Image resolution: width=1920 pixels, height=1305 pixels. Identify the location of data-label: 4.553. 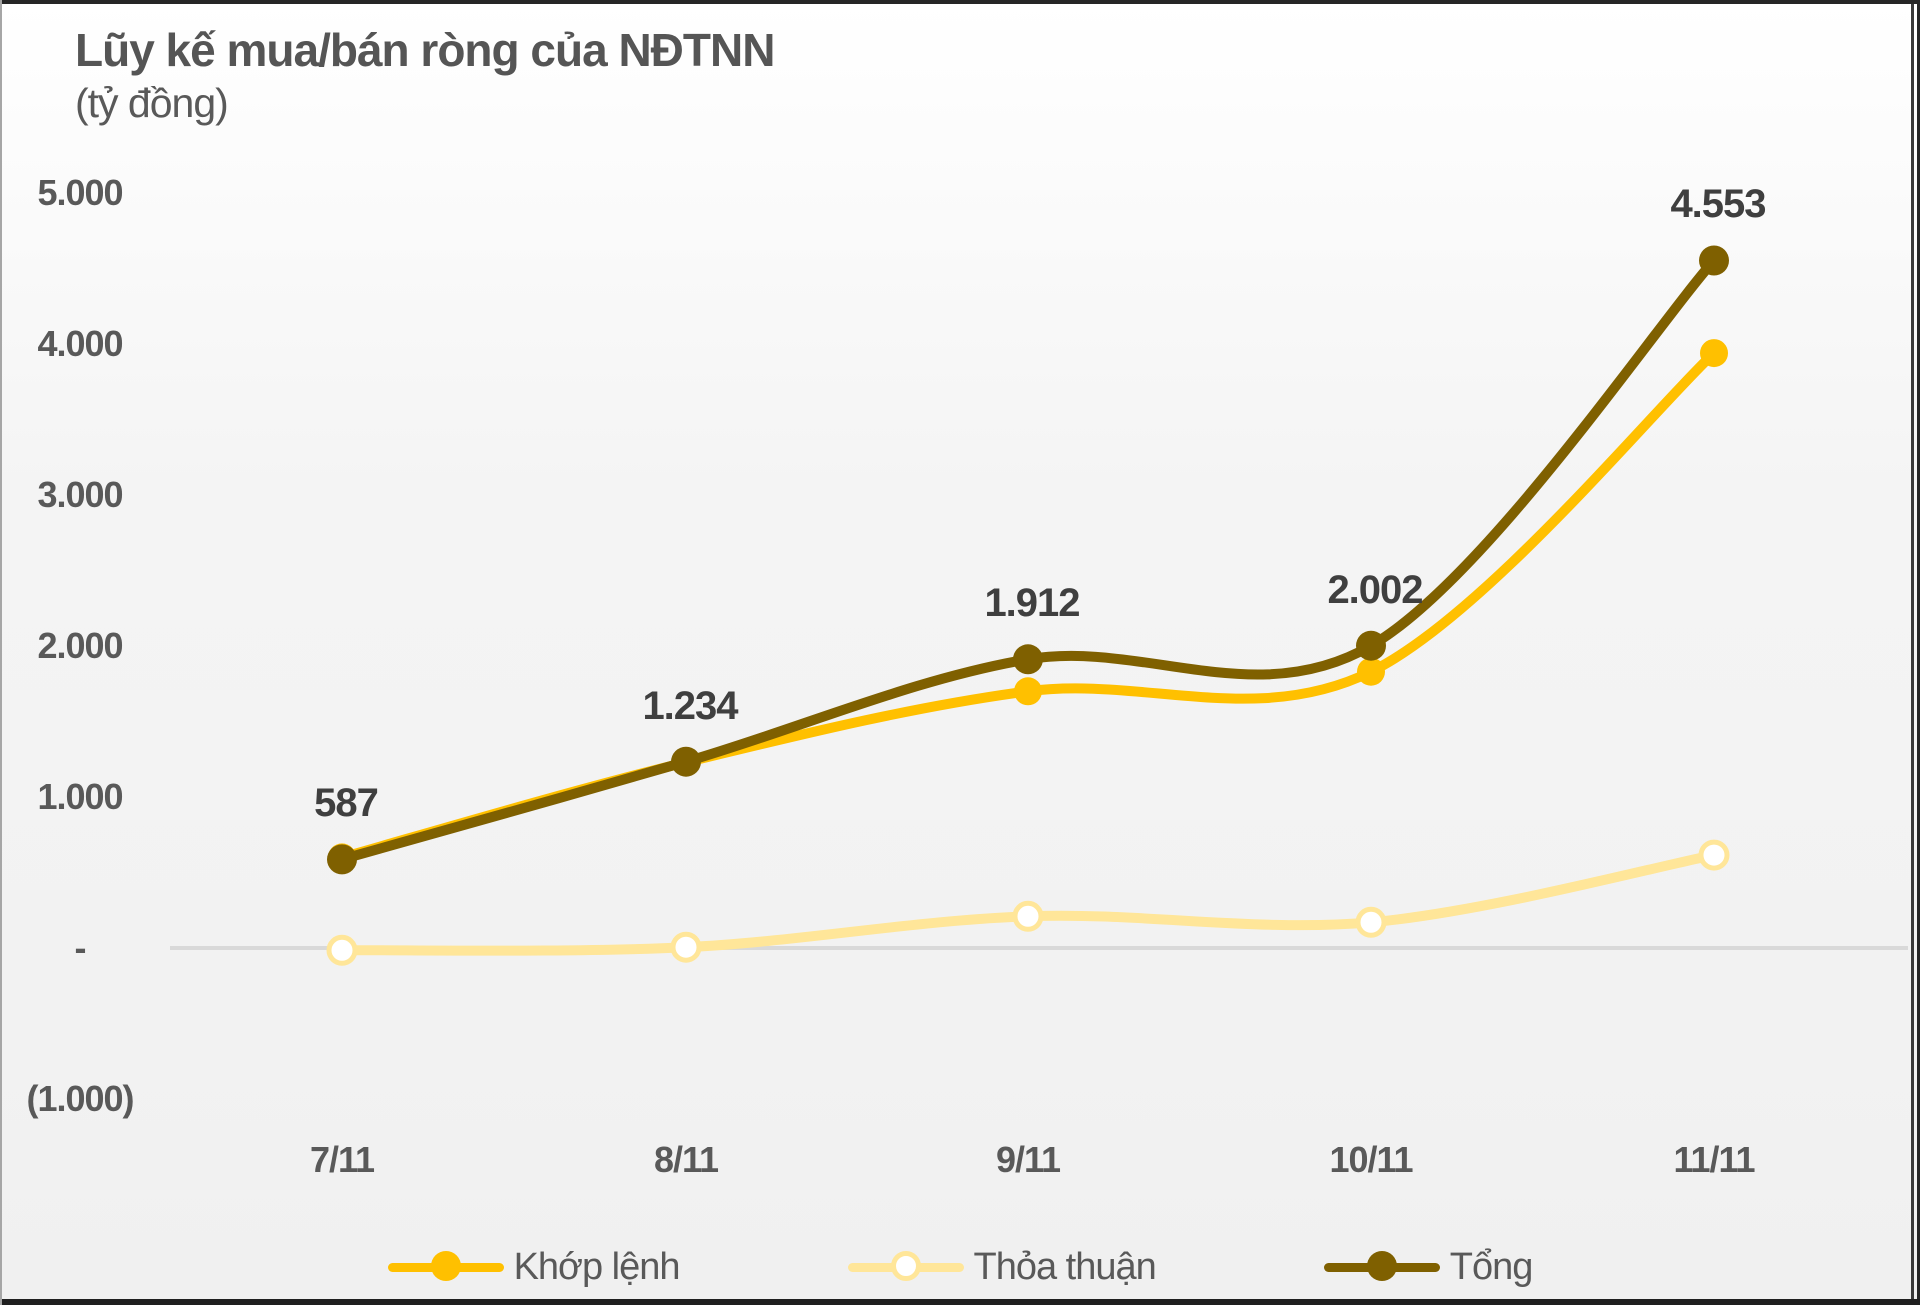
(1718, 204).